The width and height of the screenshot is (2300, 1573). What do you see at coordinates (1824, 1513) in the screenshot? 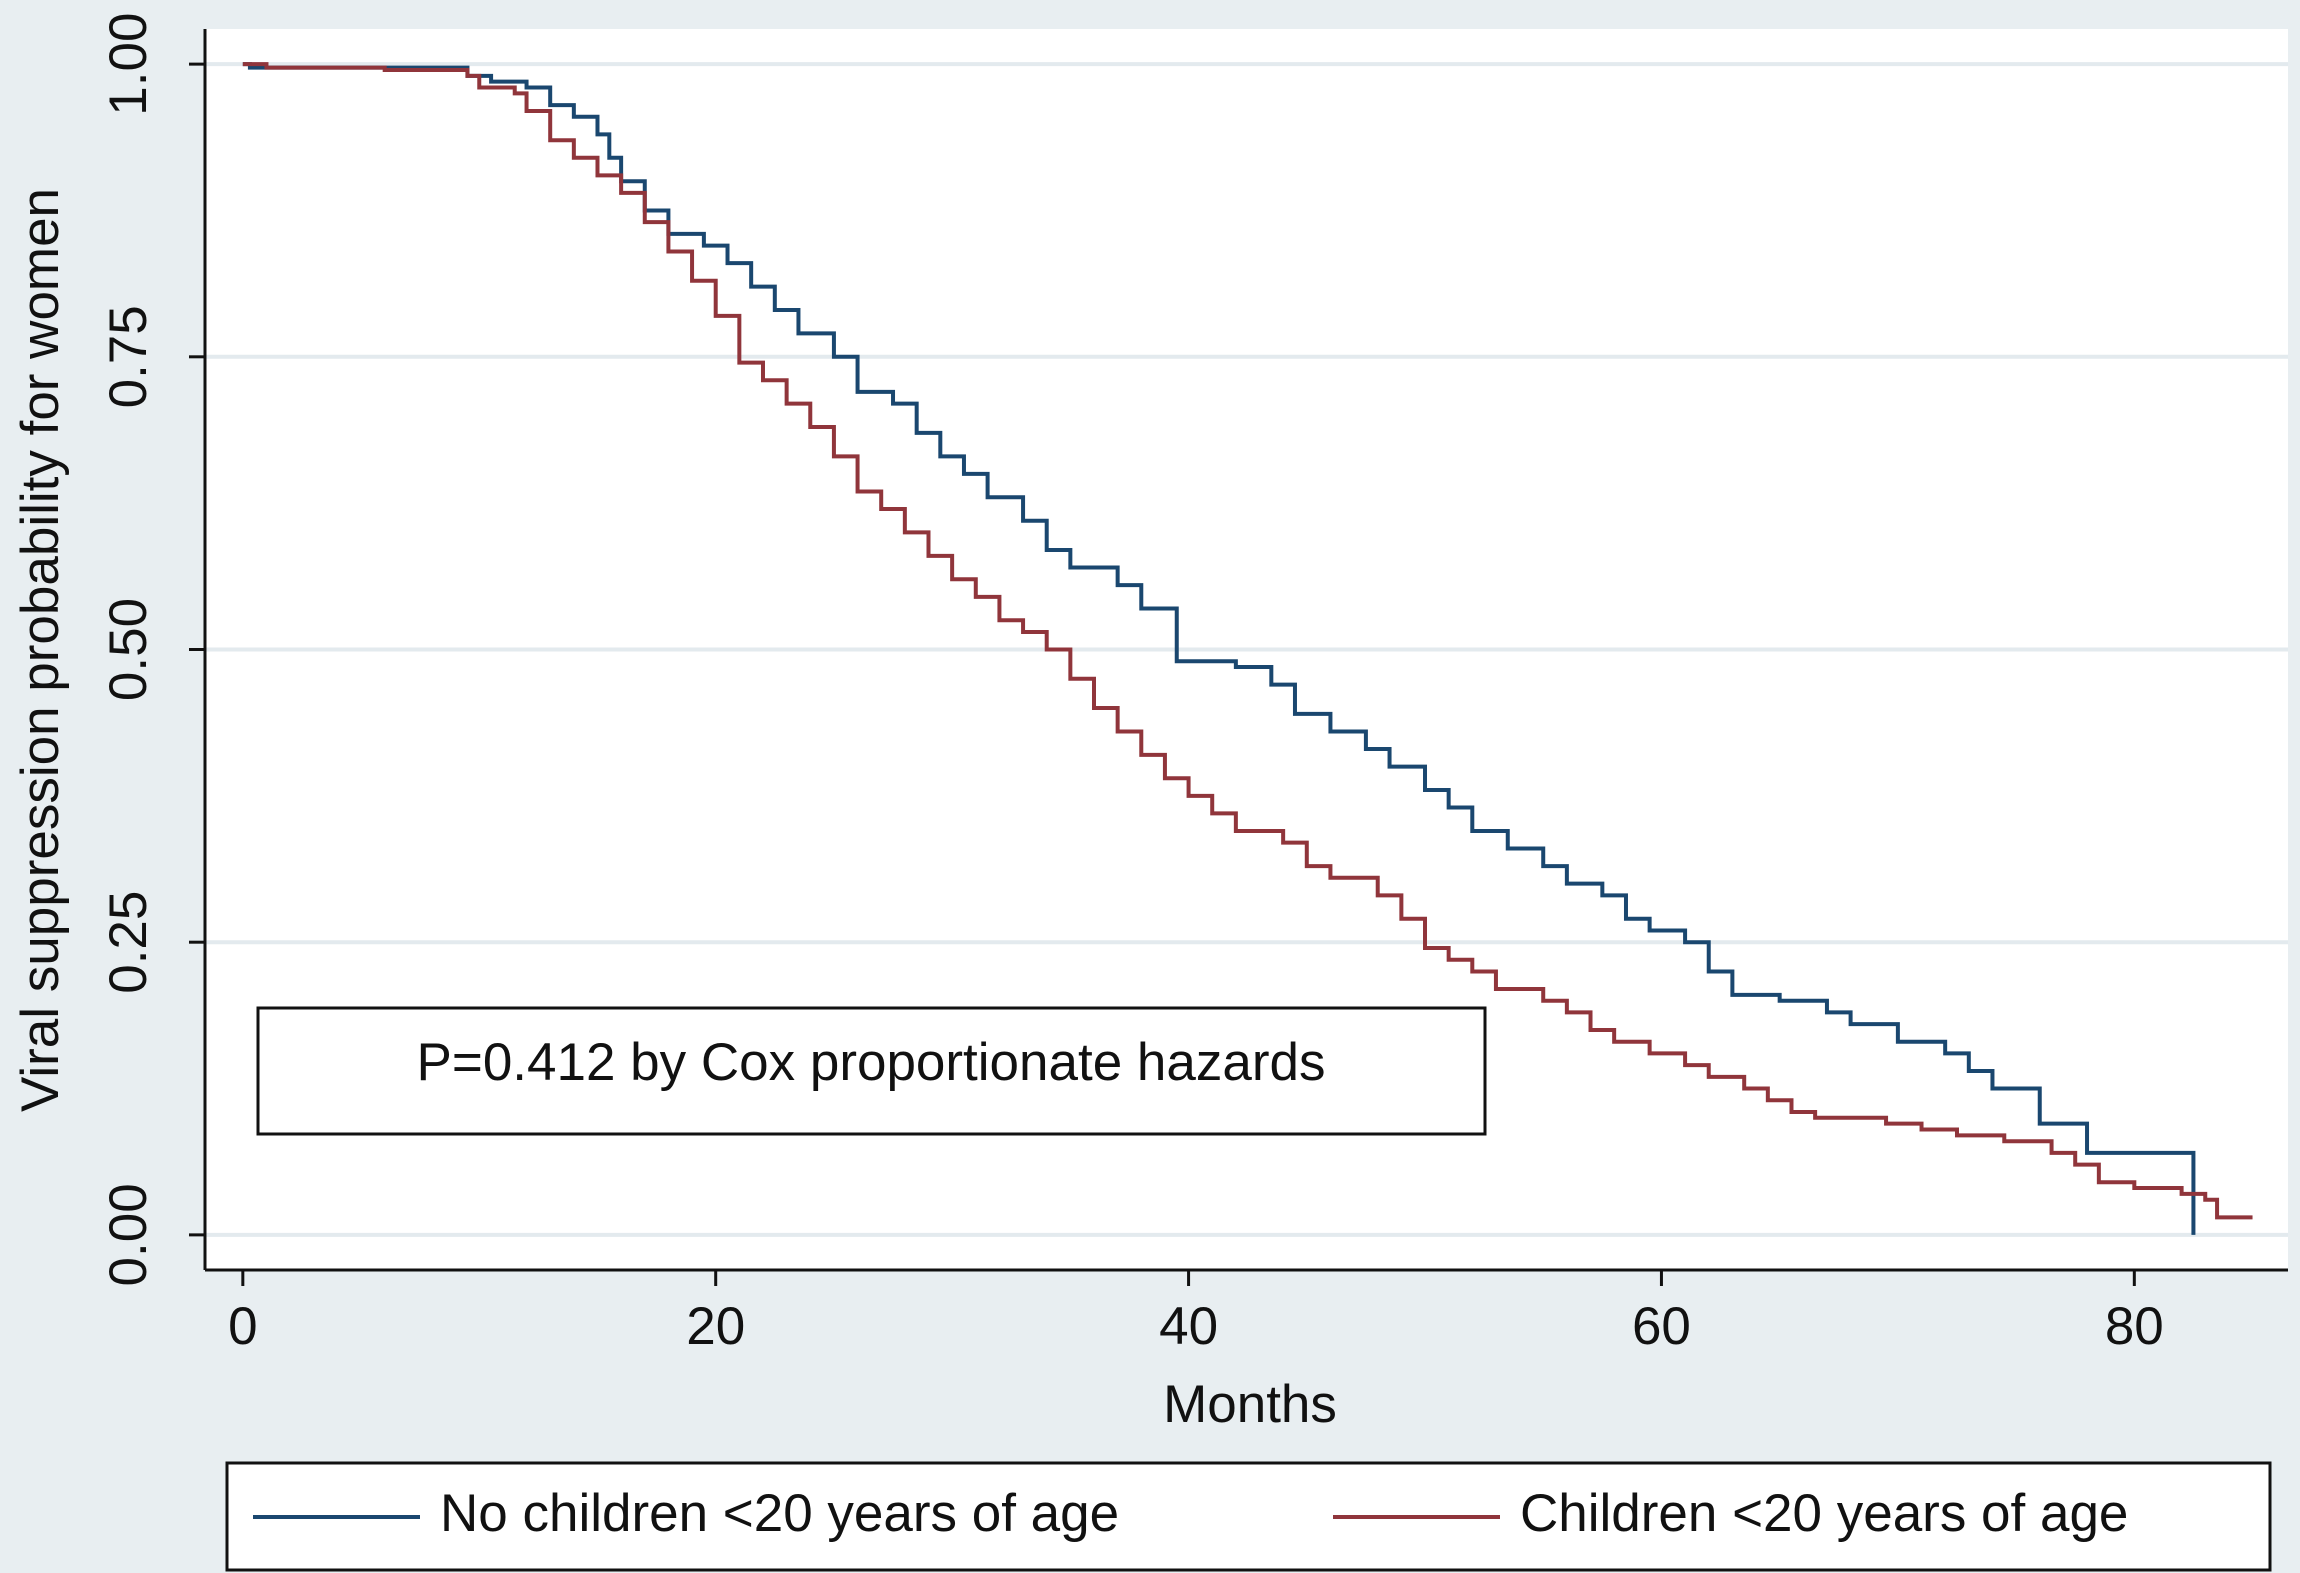
I see `legend-label: Children <20 years of age` at bounding box center [1824, 1513].